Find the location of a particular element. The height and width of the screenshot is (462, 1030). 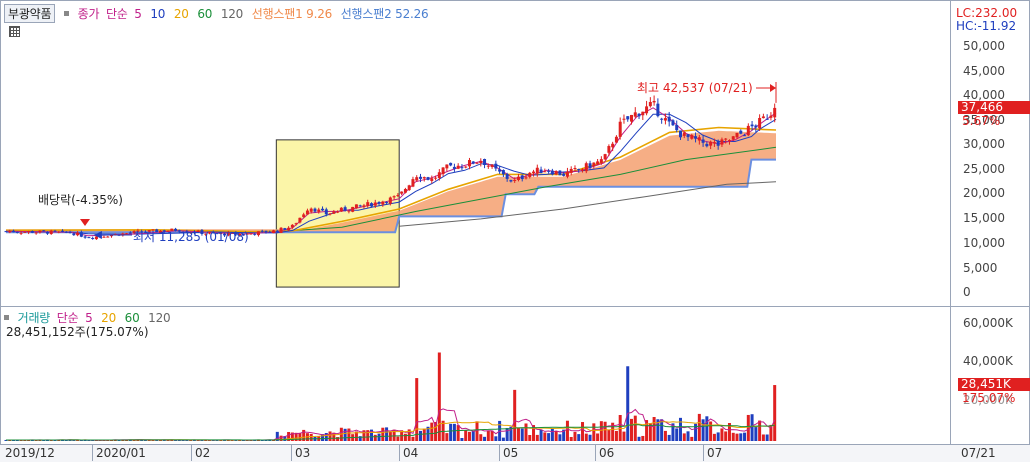

vol-ma-period-120: 120 is located at coordinates (159, 318).